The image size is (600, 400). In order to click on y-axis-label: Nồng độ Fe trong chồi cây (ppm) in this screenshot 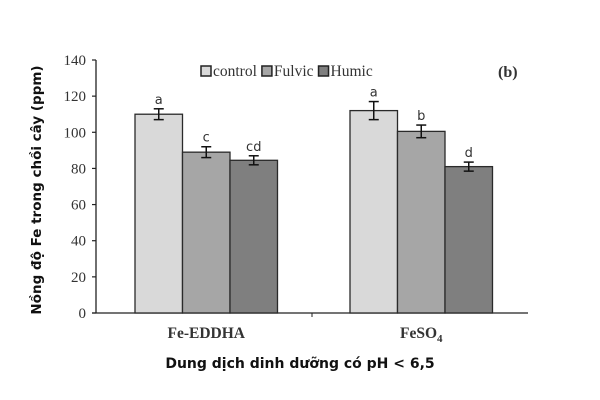, I will do `click(37, 190)`.